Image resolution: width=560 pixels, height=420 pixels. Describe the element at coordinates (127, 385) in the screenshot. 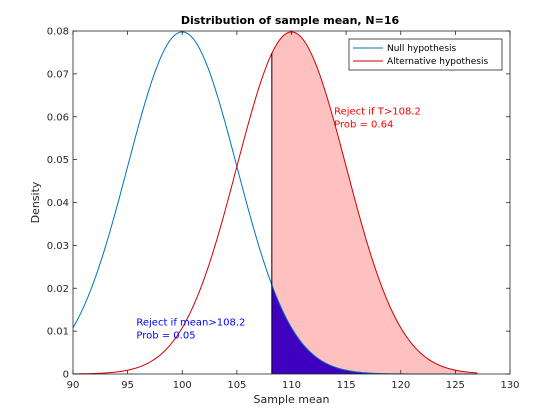

I see `x-tick-label: 95` at that location.